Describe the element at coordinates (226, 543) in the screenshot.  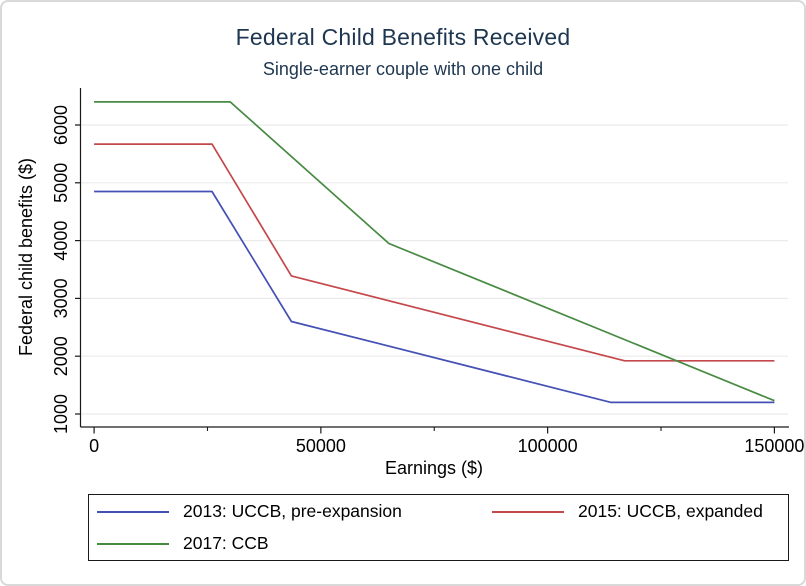
I see `legend-label: 2017: CCB` at that location.